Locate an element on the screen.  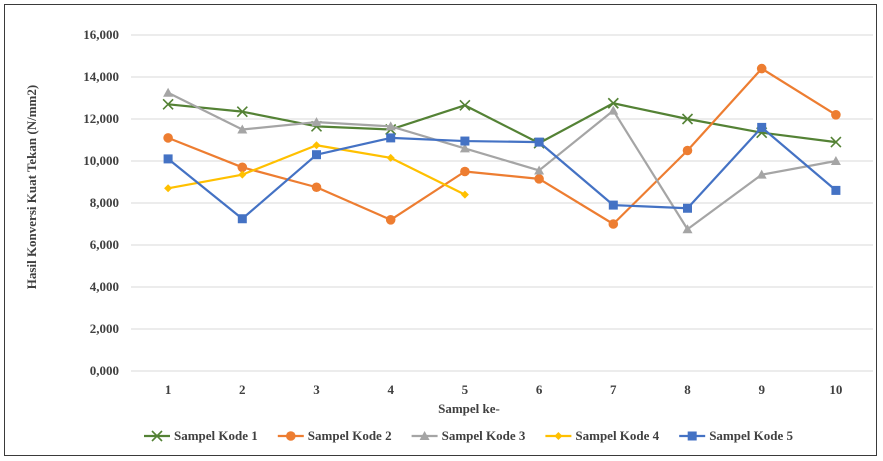
y-tick-label: 6,000 is located at coordinates (104, 244).